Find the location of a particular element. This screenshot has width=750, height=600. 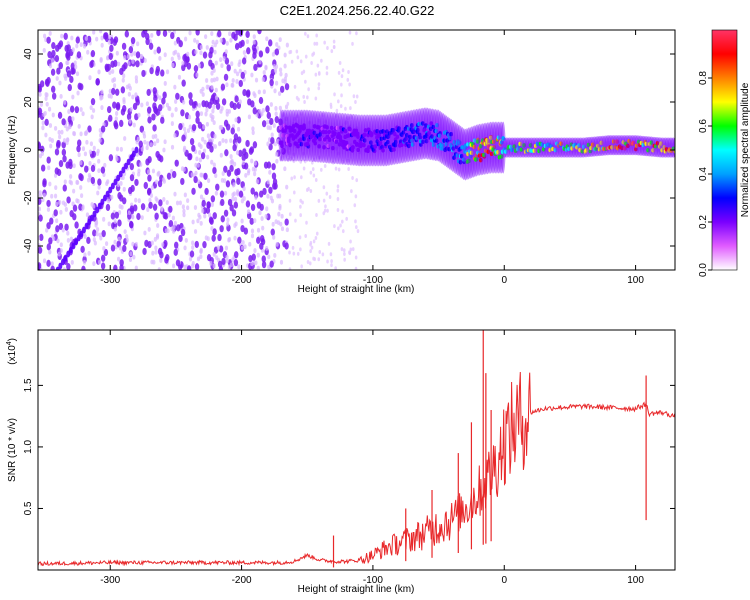

x-tick-label: 0 is located at coordinates (504, 580).